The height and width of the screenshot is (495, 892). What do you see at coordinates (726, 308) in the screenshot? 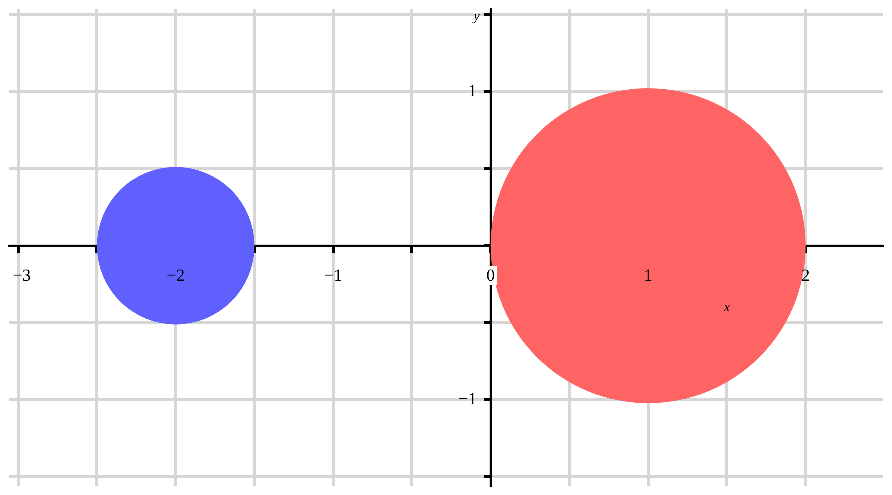
I see `x-axis-title: x` at bounding box center [726, 308].